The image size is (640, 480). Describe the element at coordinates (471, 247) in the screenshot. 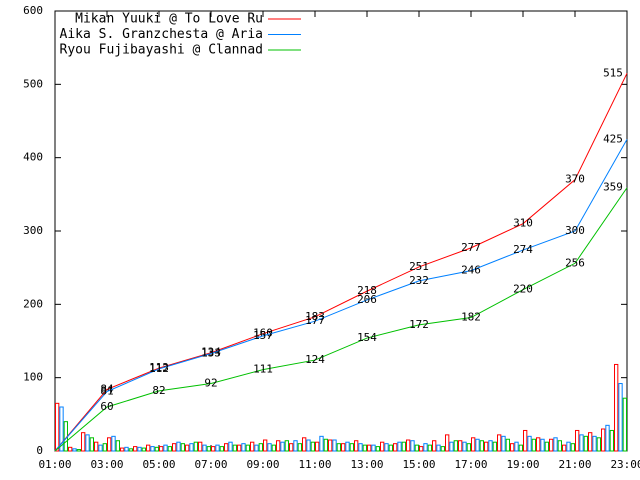

I see `data-label: 277` at that location.